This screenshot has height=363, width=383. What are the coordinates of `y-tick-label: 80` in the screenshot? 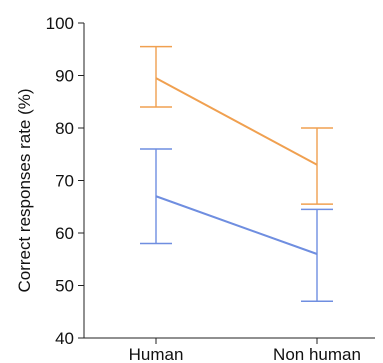 It's located at (64, 128).